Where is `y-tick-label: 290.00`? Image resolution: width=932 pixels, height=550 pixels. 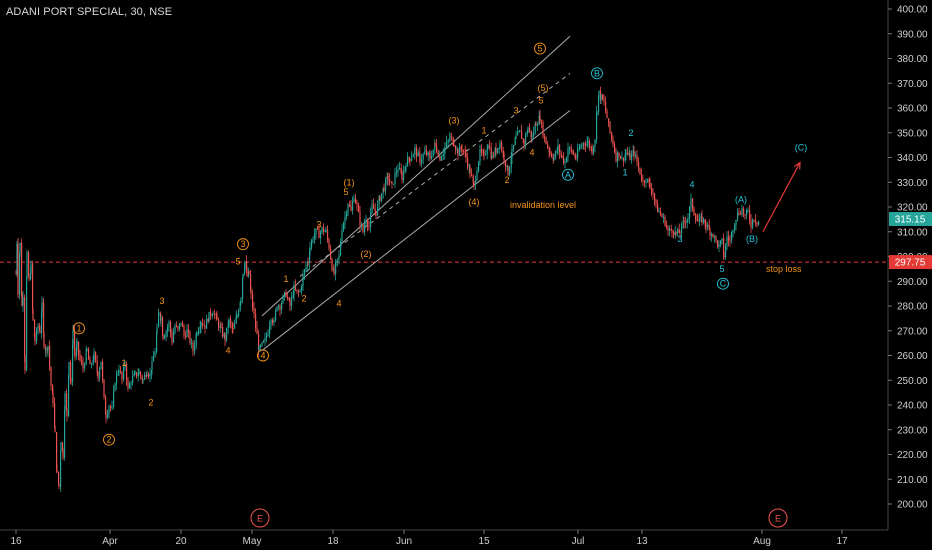
y-tick-label: 290.00 is located at coordinates (912, 282).